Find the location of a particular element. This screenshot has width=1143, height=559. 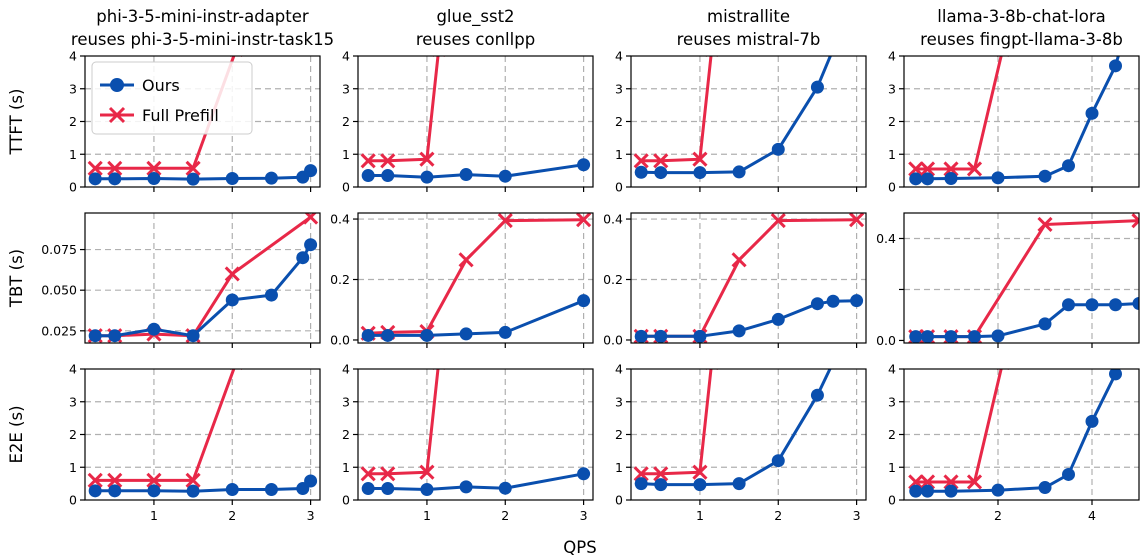

panel-r2-c2: 0 1 2 3 4 1 2 3 is located at coordinates (741, 442).